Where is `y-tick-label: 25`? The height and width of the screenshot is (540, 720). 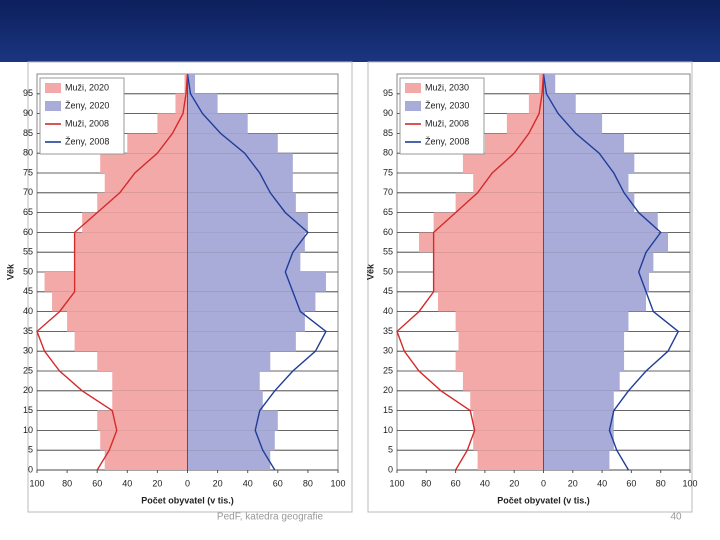
y-tick-label: 25 is located at coordinates (388, 370).